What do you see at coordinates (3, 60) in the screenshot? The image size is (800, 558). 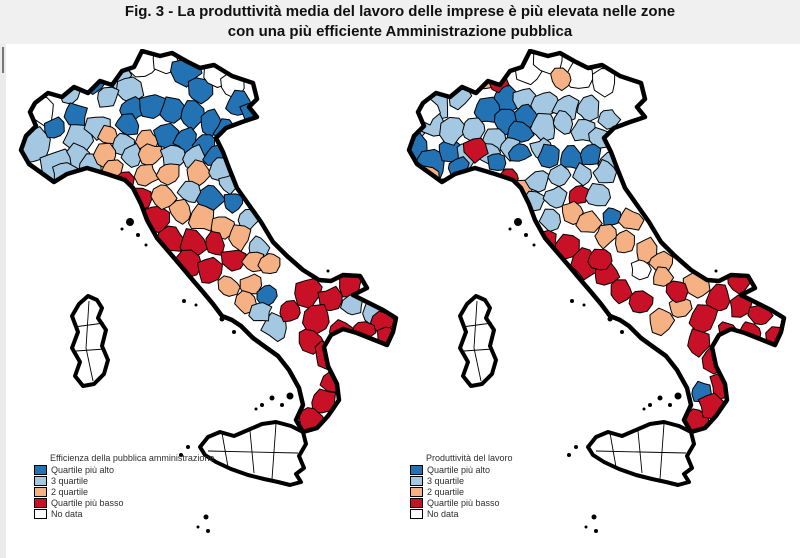 I see `left-edge-tick` at bounding box center [3, 60].